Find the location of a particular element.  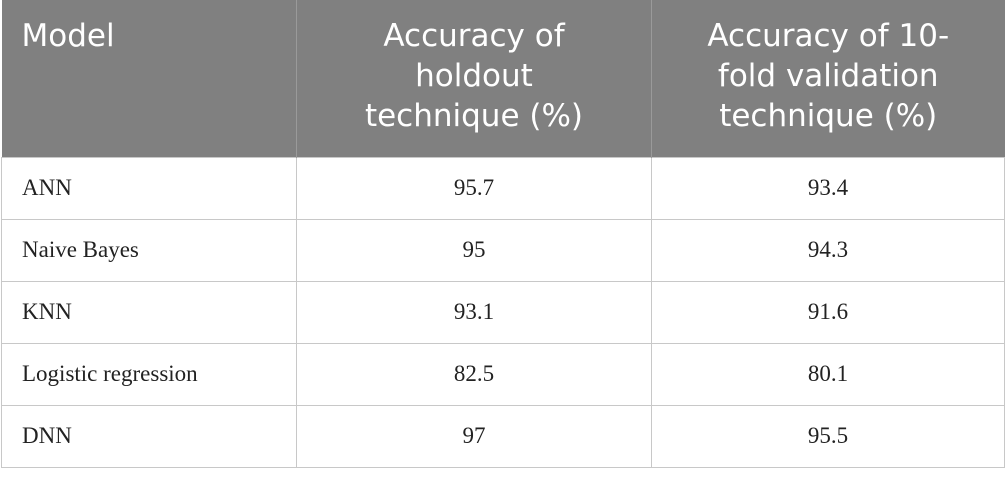

table-row: DNN 97 95.5 is located at coordinates (503, 436).